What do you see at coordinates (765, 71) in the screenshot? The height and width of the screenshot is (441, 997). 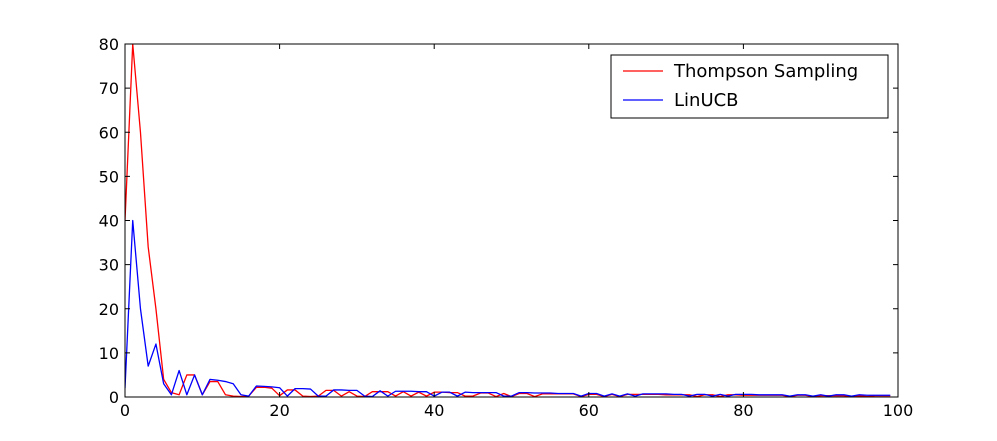 I see `legend-label-0: Thompson Sampling` at bounding box center [765, 71].